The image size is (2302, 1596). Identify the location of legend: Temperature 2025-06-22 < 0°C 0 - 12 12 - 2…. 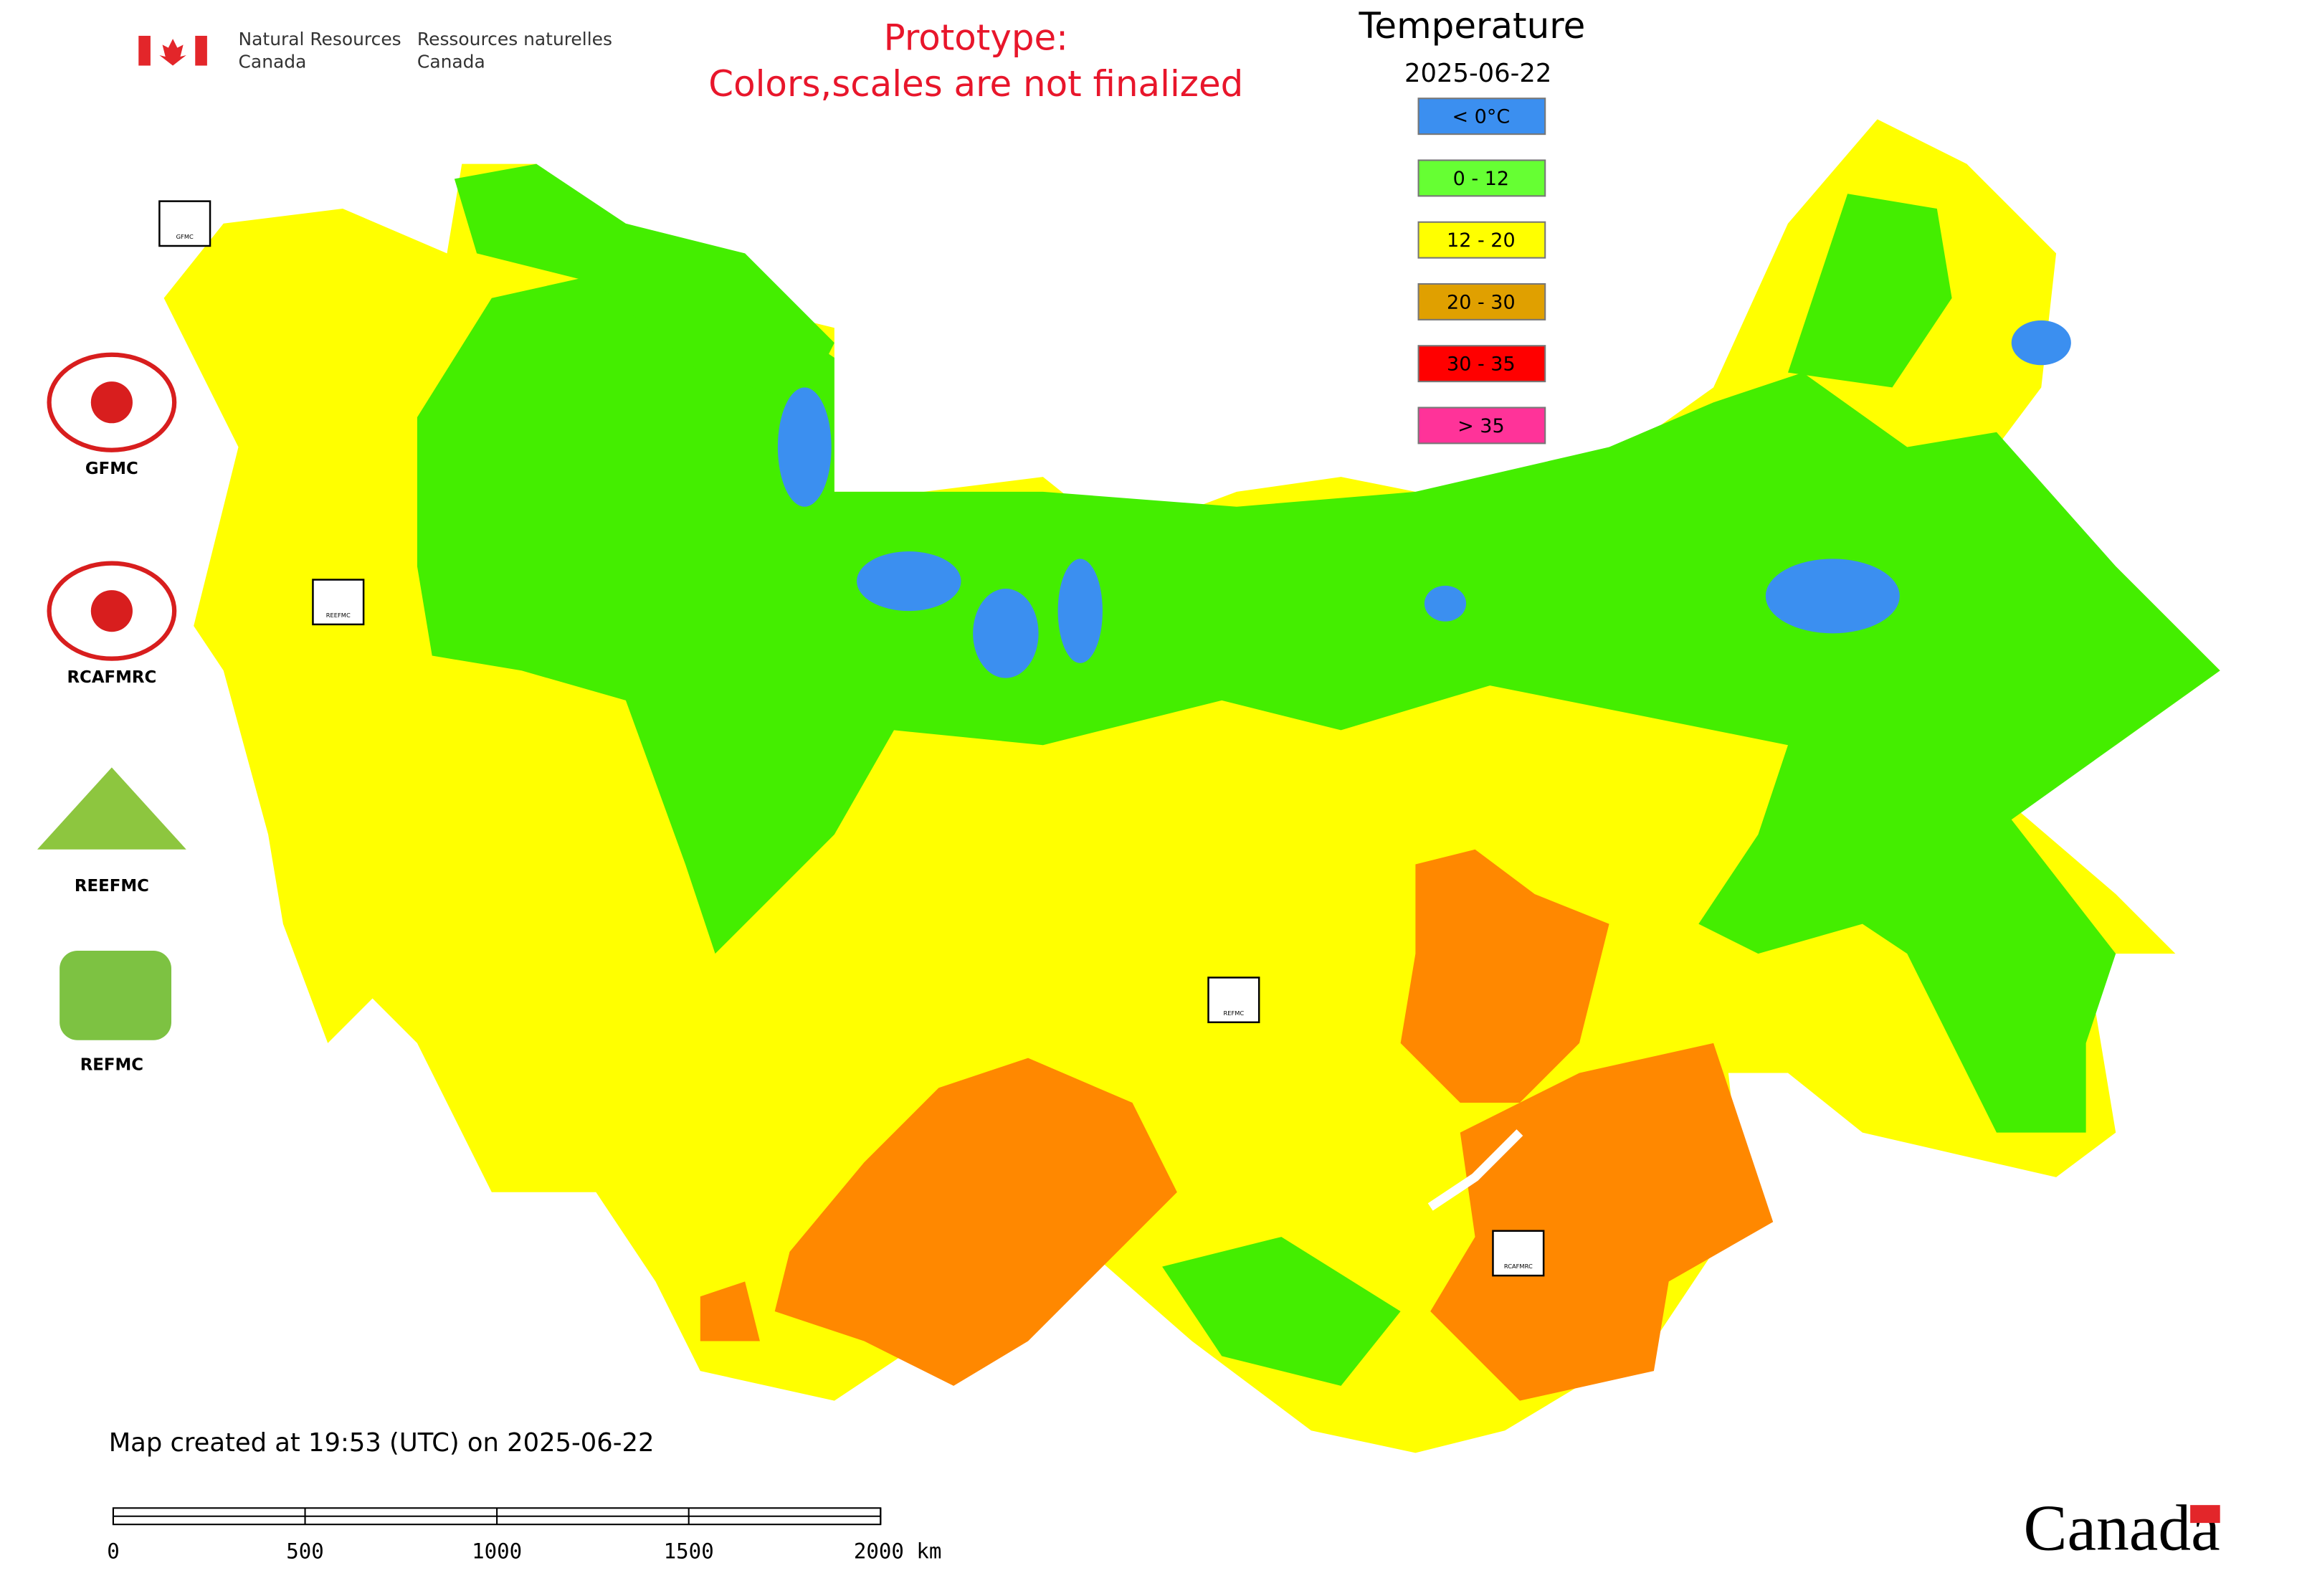
(1471, 225).